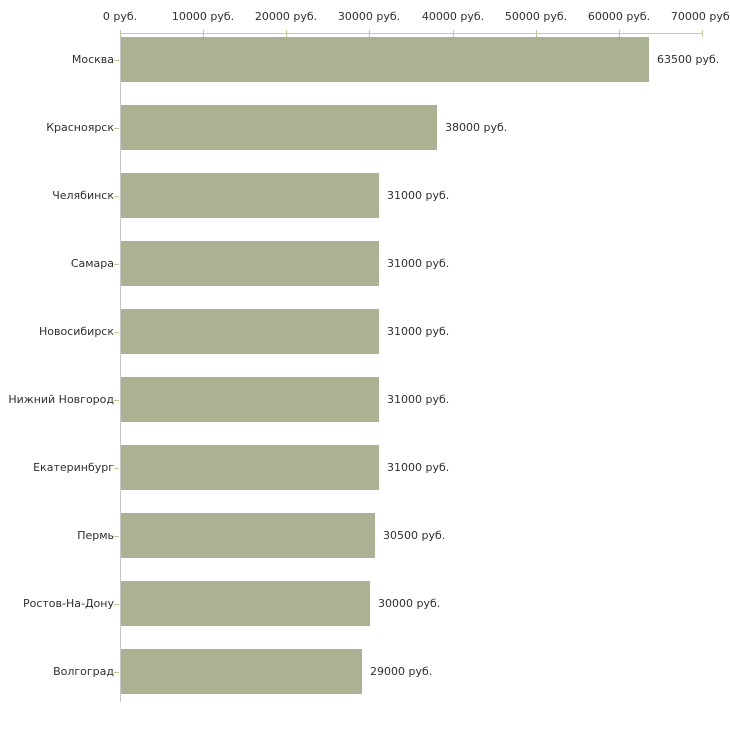 This screenshot has height=730, width=730. I want to click on bar-value-label: 29000 руб., so click(401, 671).